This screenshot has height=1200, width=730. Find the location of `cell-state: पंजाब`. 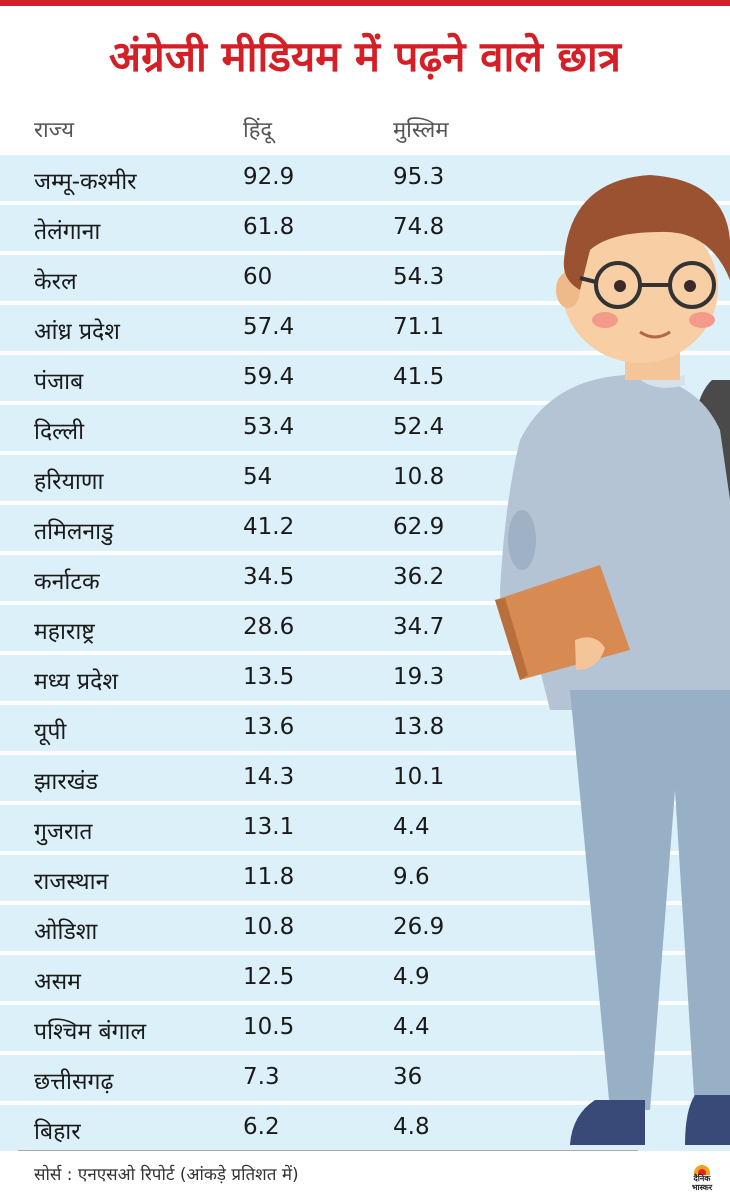

cell-state: पंजाब is located at coordinates (59, 382).